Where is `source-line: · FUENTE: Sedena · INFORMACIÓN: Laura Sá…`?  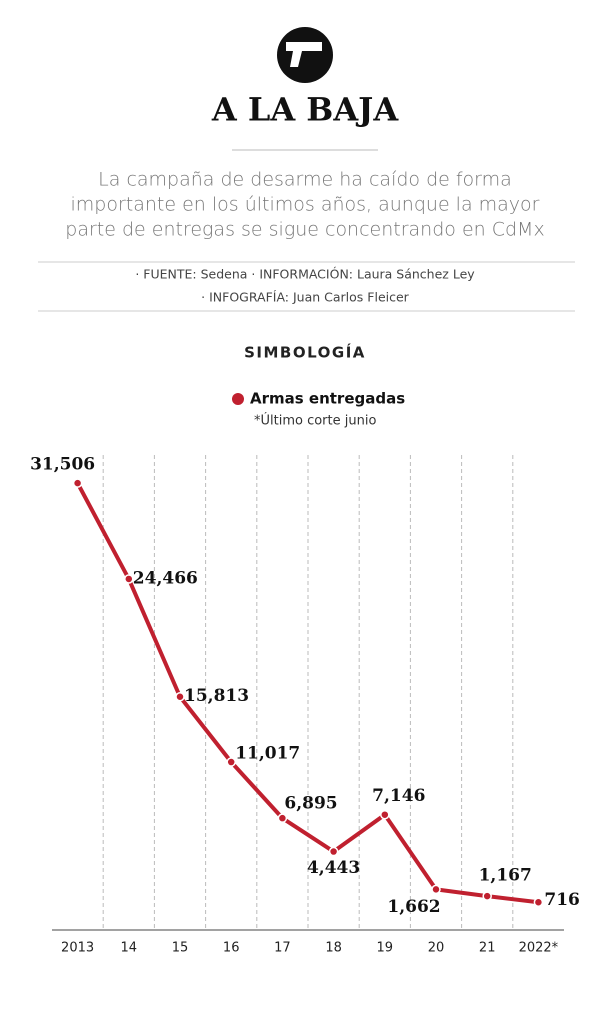
source-line: · FUENTE: Sedena · INFORMACIÓN: Laura Sá… is located at coordinates (305, 274).